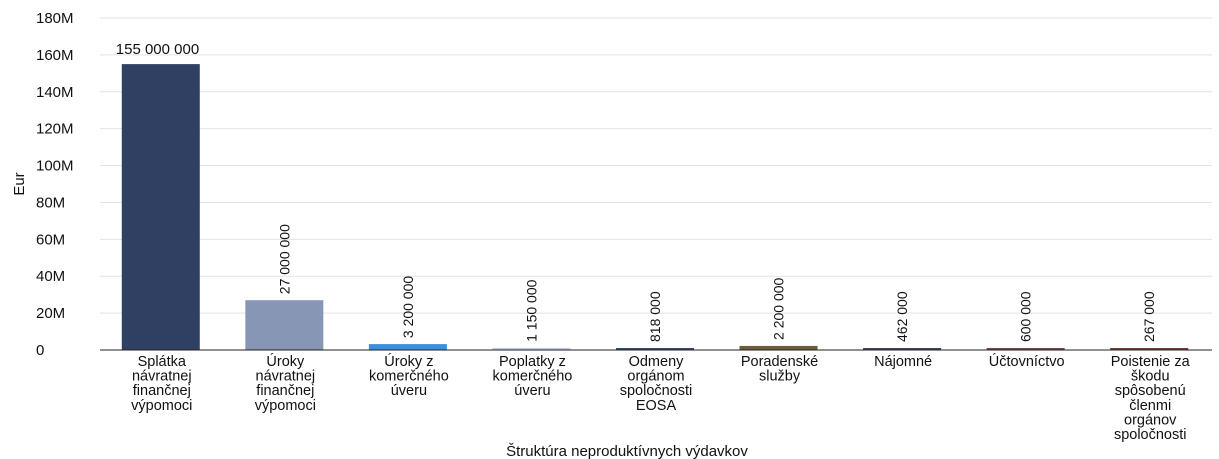 The image size is (1219, 459). Describe the element at coordinates (161, 384) in the screenshot. I see `x-tick-label: Splátka návratnej finančnej výpomoci` at that location.